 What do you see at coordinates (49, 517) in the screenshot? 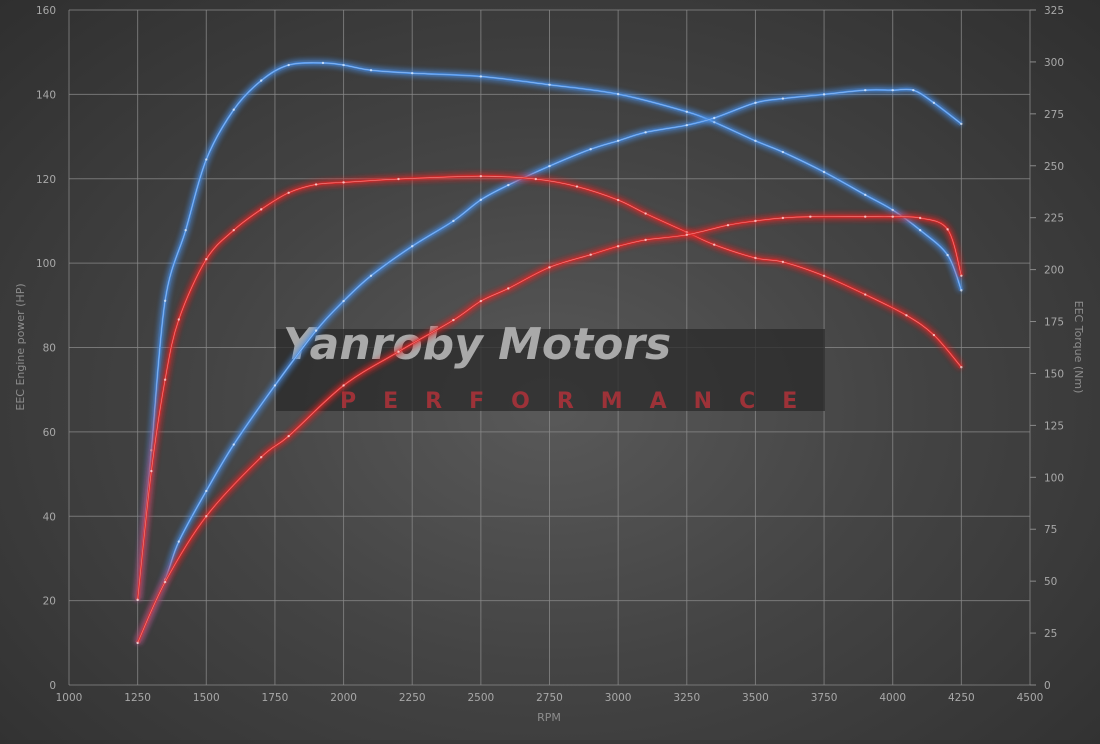
I see `y-left-tick-label: 40` at bounding box center [49, 517].